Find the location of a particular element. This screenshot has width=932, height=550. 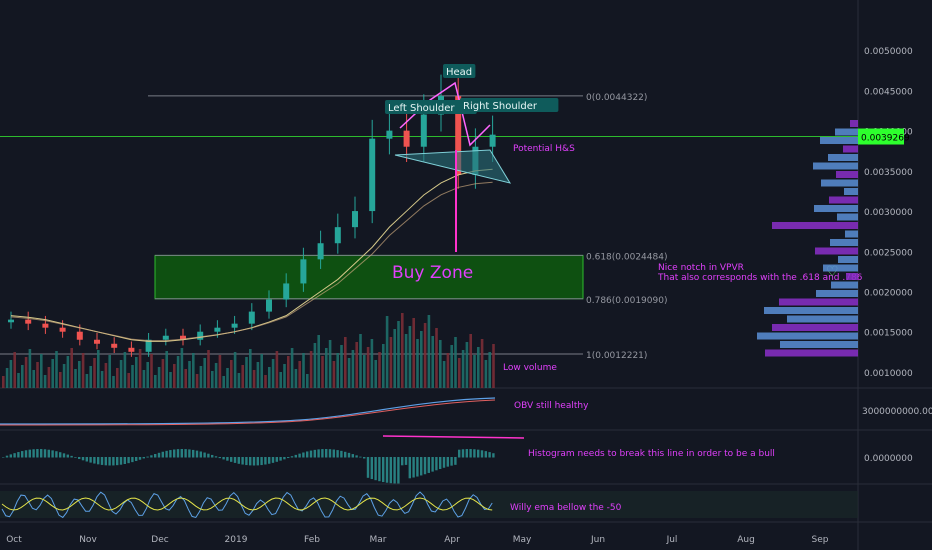

time-axis-label: Jul is located at coordinates (672, 540).